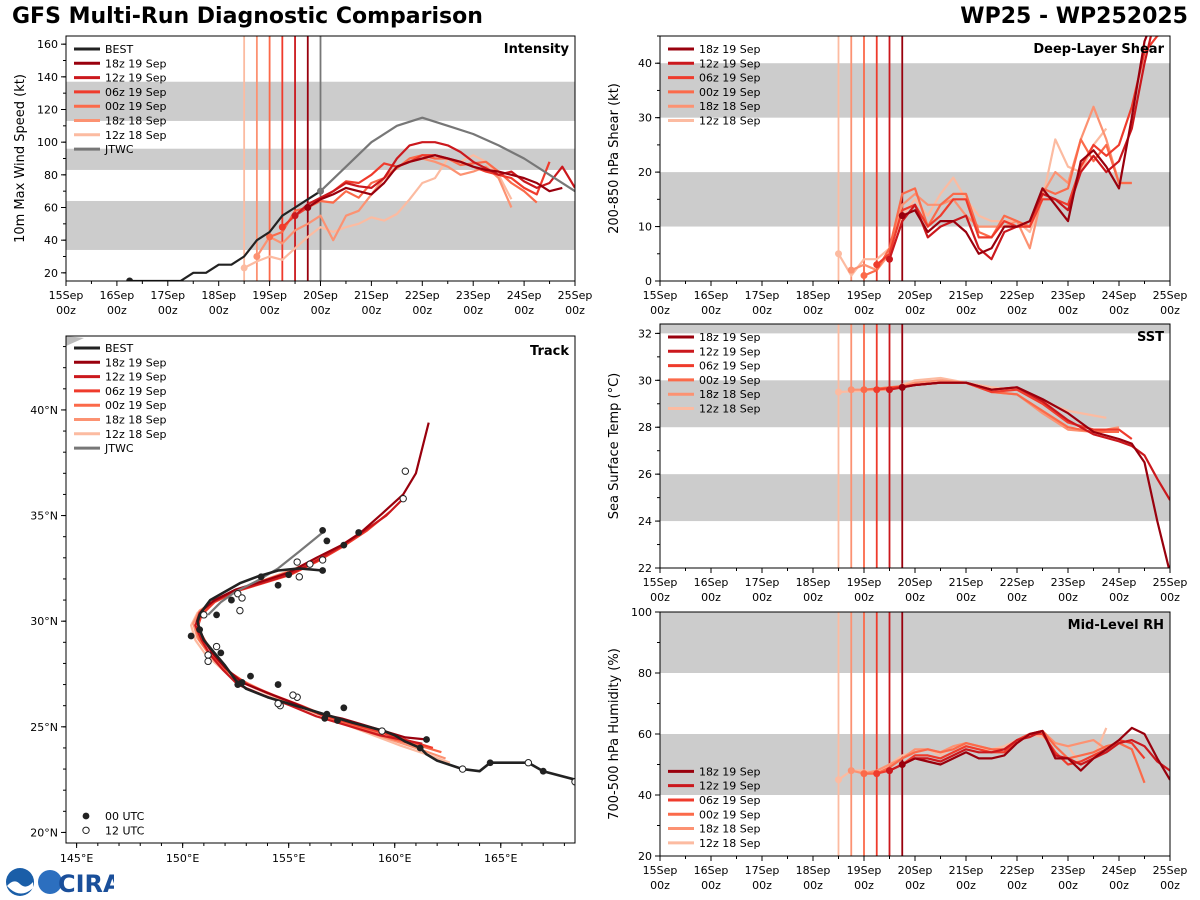 The height and width of the screenshot is (900, 1200). What do you see at coordinates (288, 858) in the screenshot?
I see `x-tick-label: 155°E` at bounding box center [288, 858].